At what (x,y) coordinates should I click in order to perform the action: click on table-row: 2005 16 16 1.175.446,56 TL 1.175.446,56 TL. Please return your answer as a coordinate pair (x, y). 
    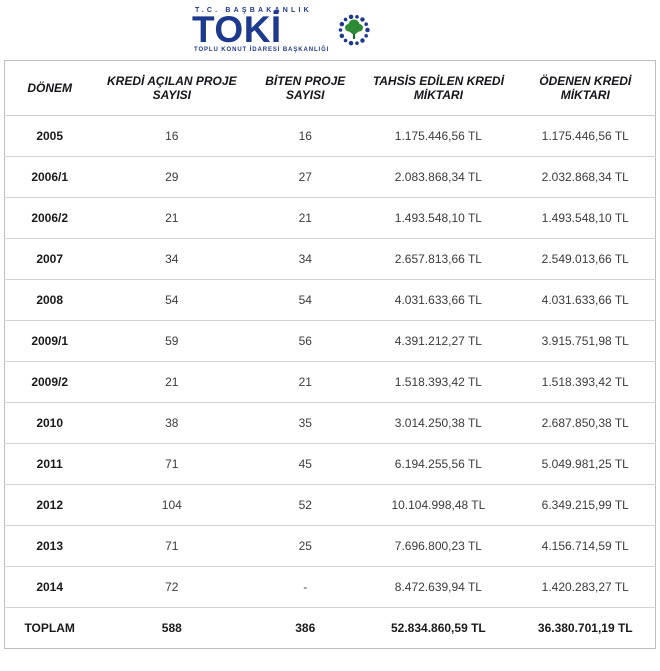
    Looking at the image, I should click on (330, 136).